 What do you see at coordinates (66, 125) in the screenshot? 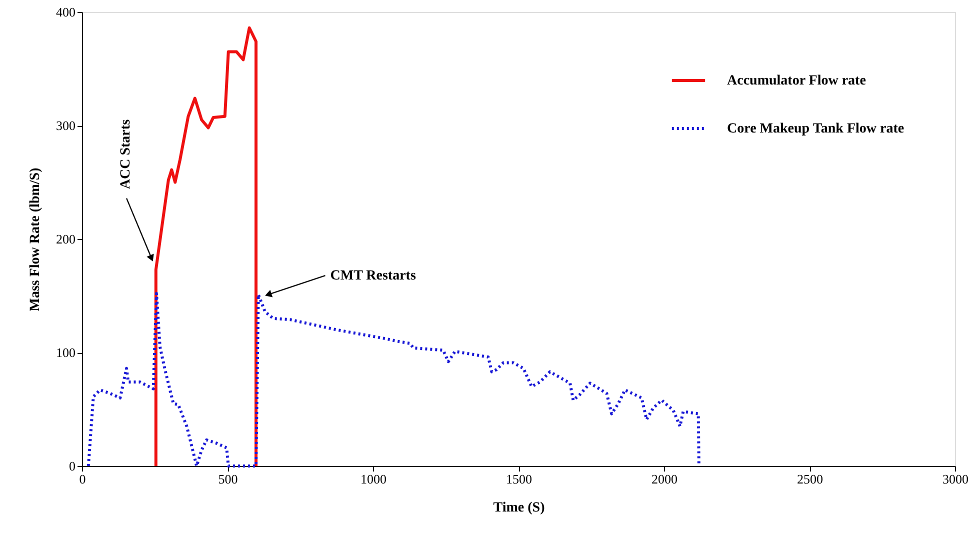
I see `y-tick-label: 300` at bounding box center [66, 125].